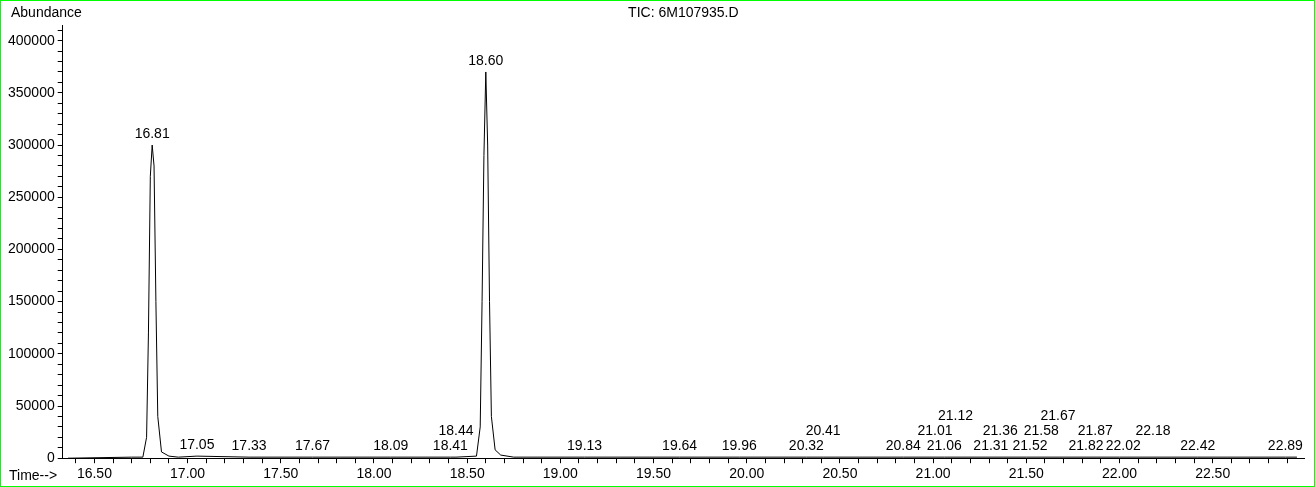 The image size is (1315, 487). I want to click on x-tick-label: 21.00, so click(933, 473).